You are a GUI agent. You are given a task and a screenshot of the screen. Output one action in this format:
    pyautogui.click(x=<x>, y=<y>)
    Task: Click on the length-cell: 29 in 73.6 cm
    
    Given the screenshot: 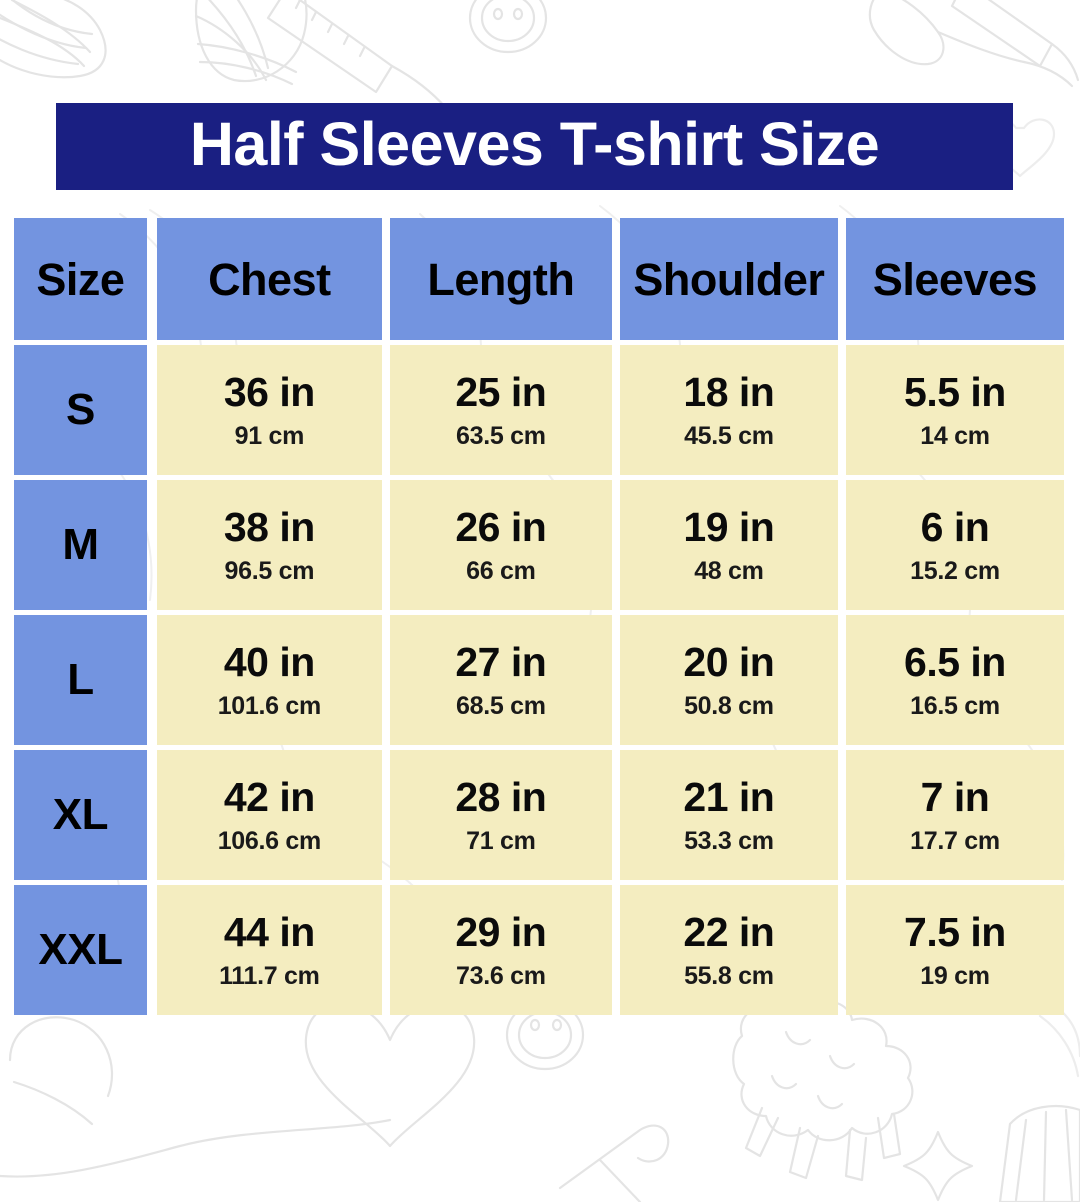 What is the action you would take?
    pyautogui.click(x=500, y=950)
    